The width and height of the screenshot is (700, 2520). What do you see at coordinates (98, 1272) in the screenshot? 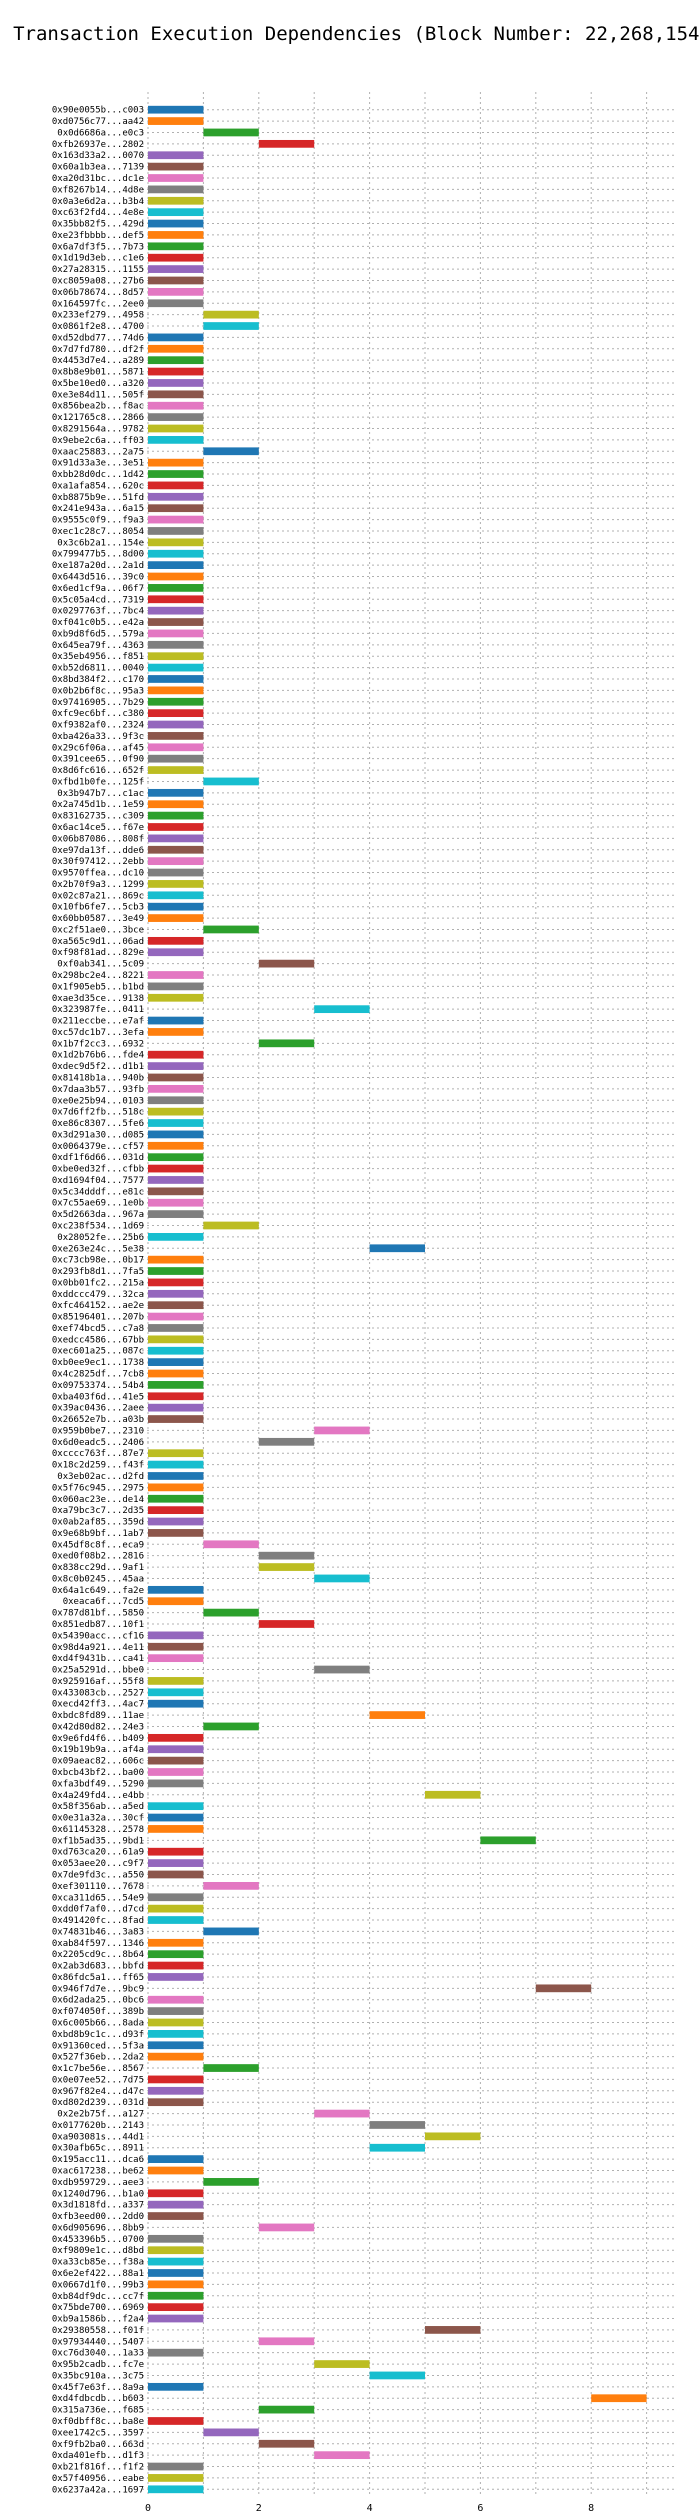
I see `y-tick-label: 0x293fb8d1...7fa5` at bounding box center [98, 1272].